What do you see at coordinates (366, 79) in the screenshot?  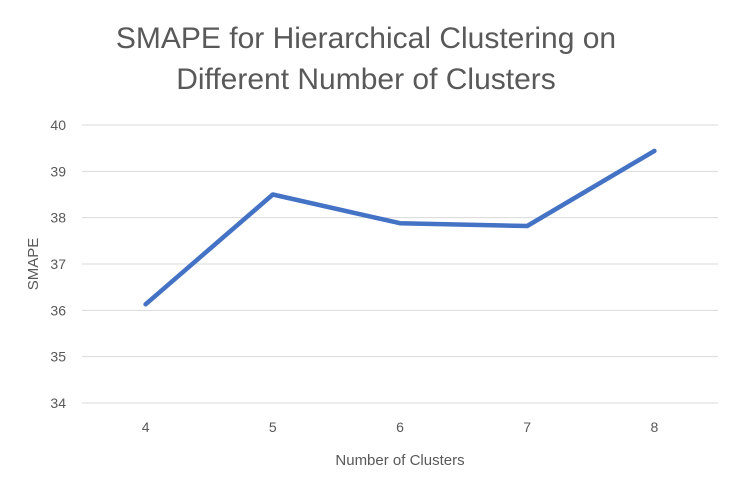 I see `chart-title-line-2: Different Number of Clusters` at bounding box center [366, 79].